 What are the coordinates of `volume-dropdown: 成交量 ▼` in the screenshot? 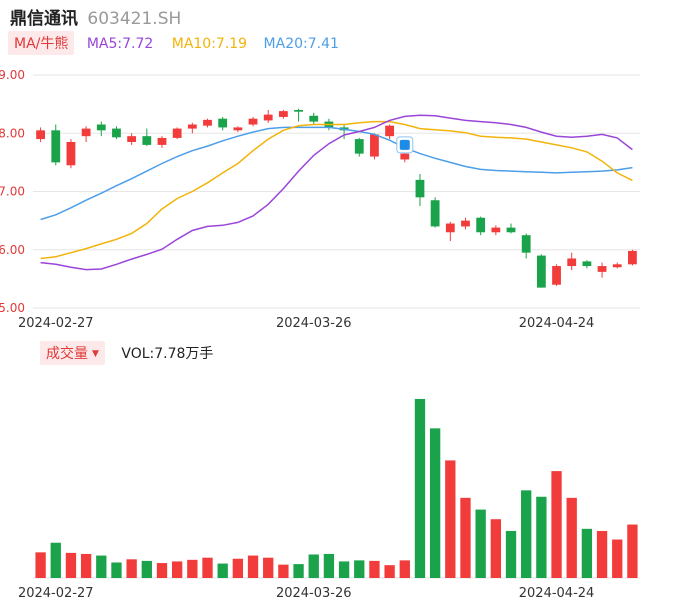 It's located at (72, 353).